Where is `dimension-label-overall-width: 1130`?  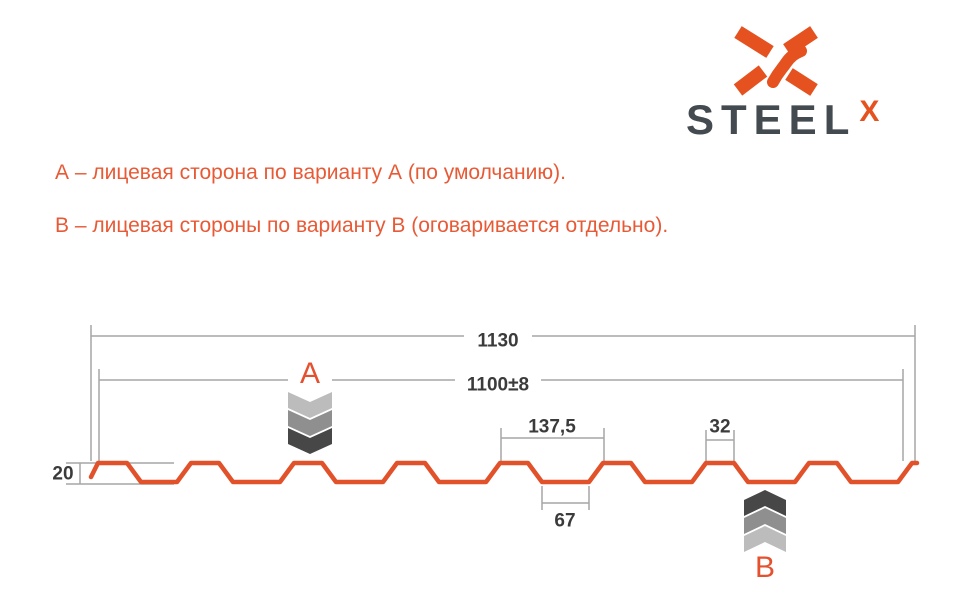 dimension-label-overall-width: 1130 is located at coordinates (497, 341).